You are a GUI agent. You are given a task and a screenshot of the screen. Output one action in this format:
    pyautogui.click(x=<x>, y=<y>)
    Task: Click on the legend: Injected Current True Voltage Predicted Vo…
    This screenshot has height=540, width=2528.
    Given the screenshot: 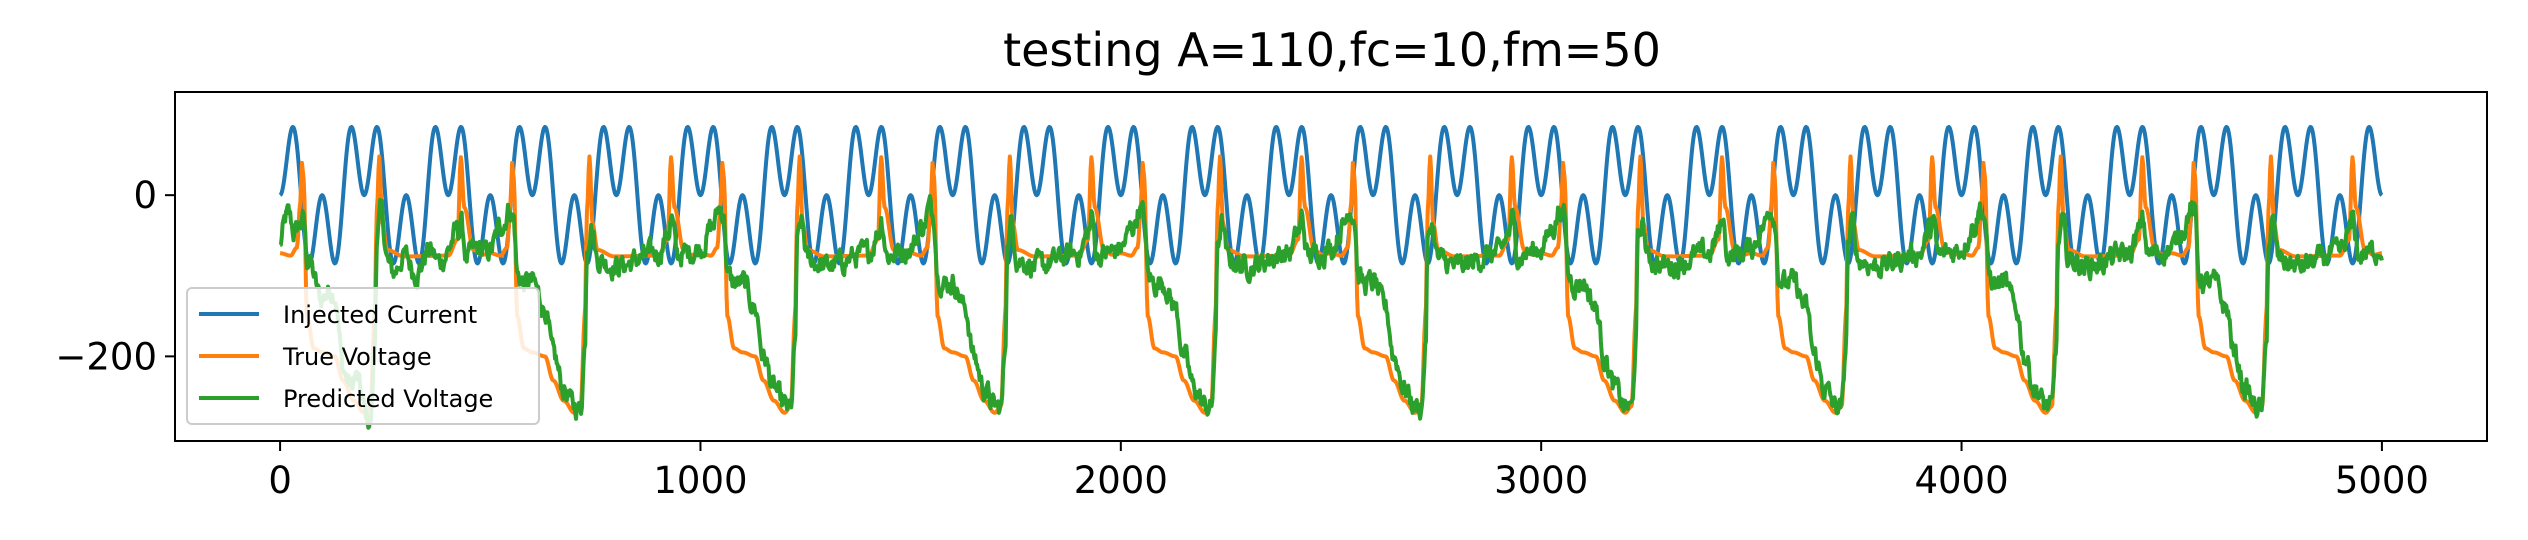 What is the action you would take?
    pyautogui.click(x=363, y=356)
    